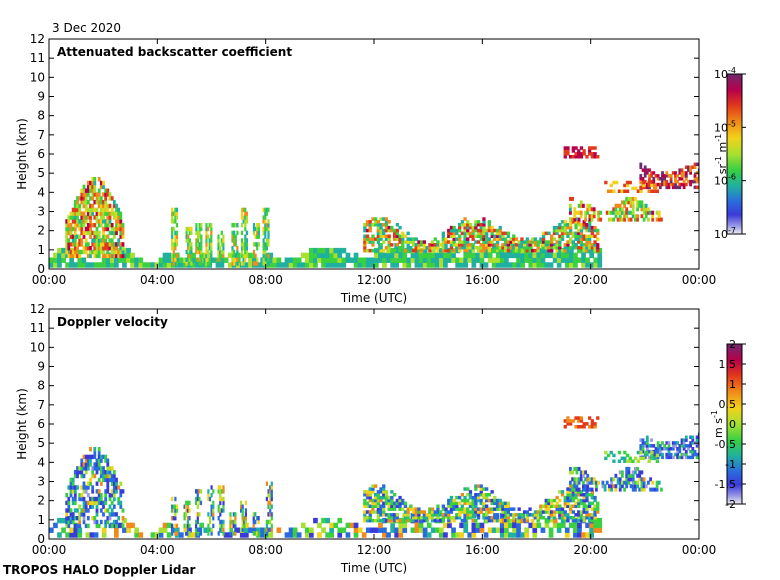  What do you see at coordinates (41, 173) in the screenshot?
I see `backscatter-y-tick-label: 5` at bounding box center [41, 173].